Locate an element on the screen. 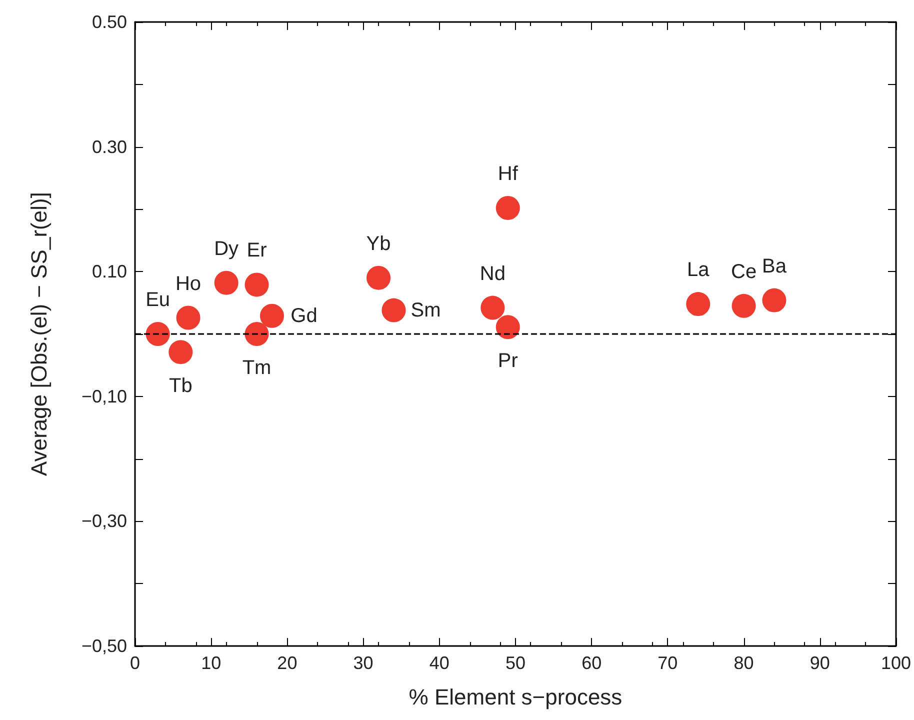 Image resolution: width=914 pixels, height=720 pixels. x-tick-label: 70 is located at coordinates (668, 663).